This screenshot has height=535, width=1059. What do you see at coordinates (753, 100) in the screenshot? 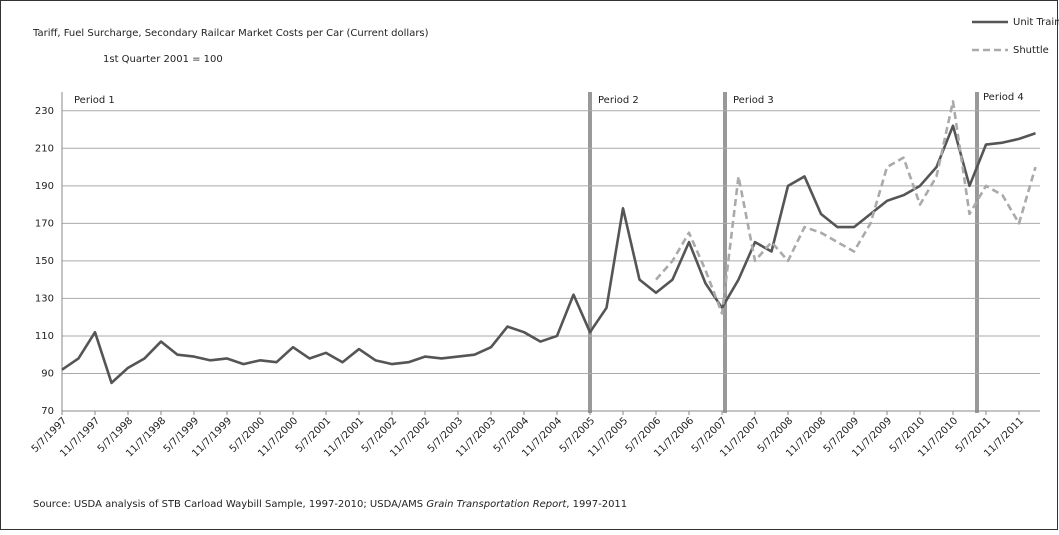
I see `period-label: Period 3` at bounding box center [753, 100].